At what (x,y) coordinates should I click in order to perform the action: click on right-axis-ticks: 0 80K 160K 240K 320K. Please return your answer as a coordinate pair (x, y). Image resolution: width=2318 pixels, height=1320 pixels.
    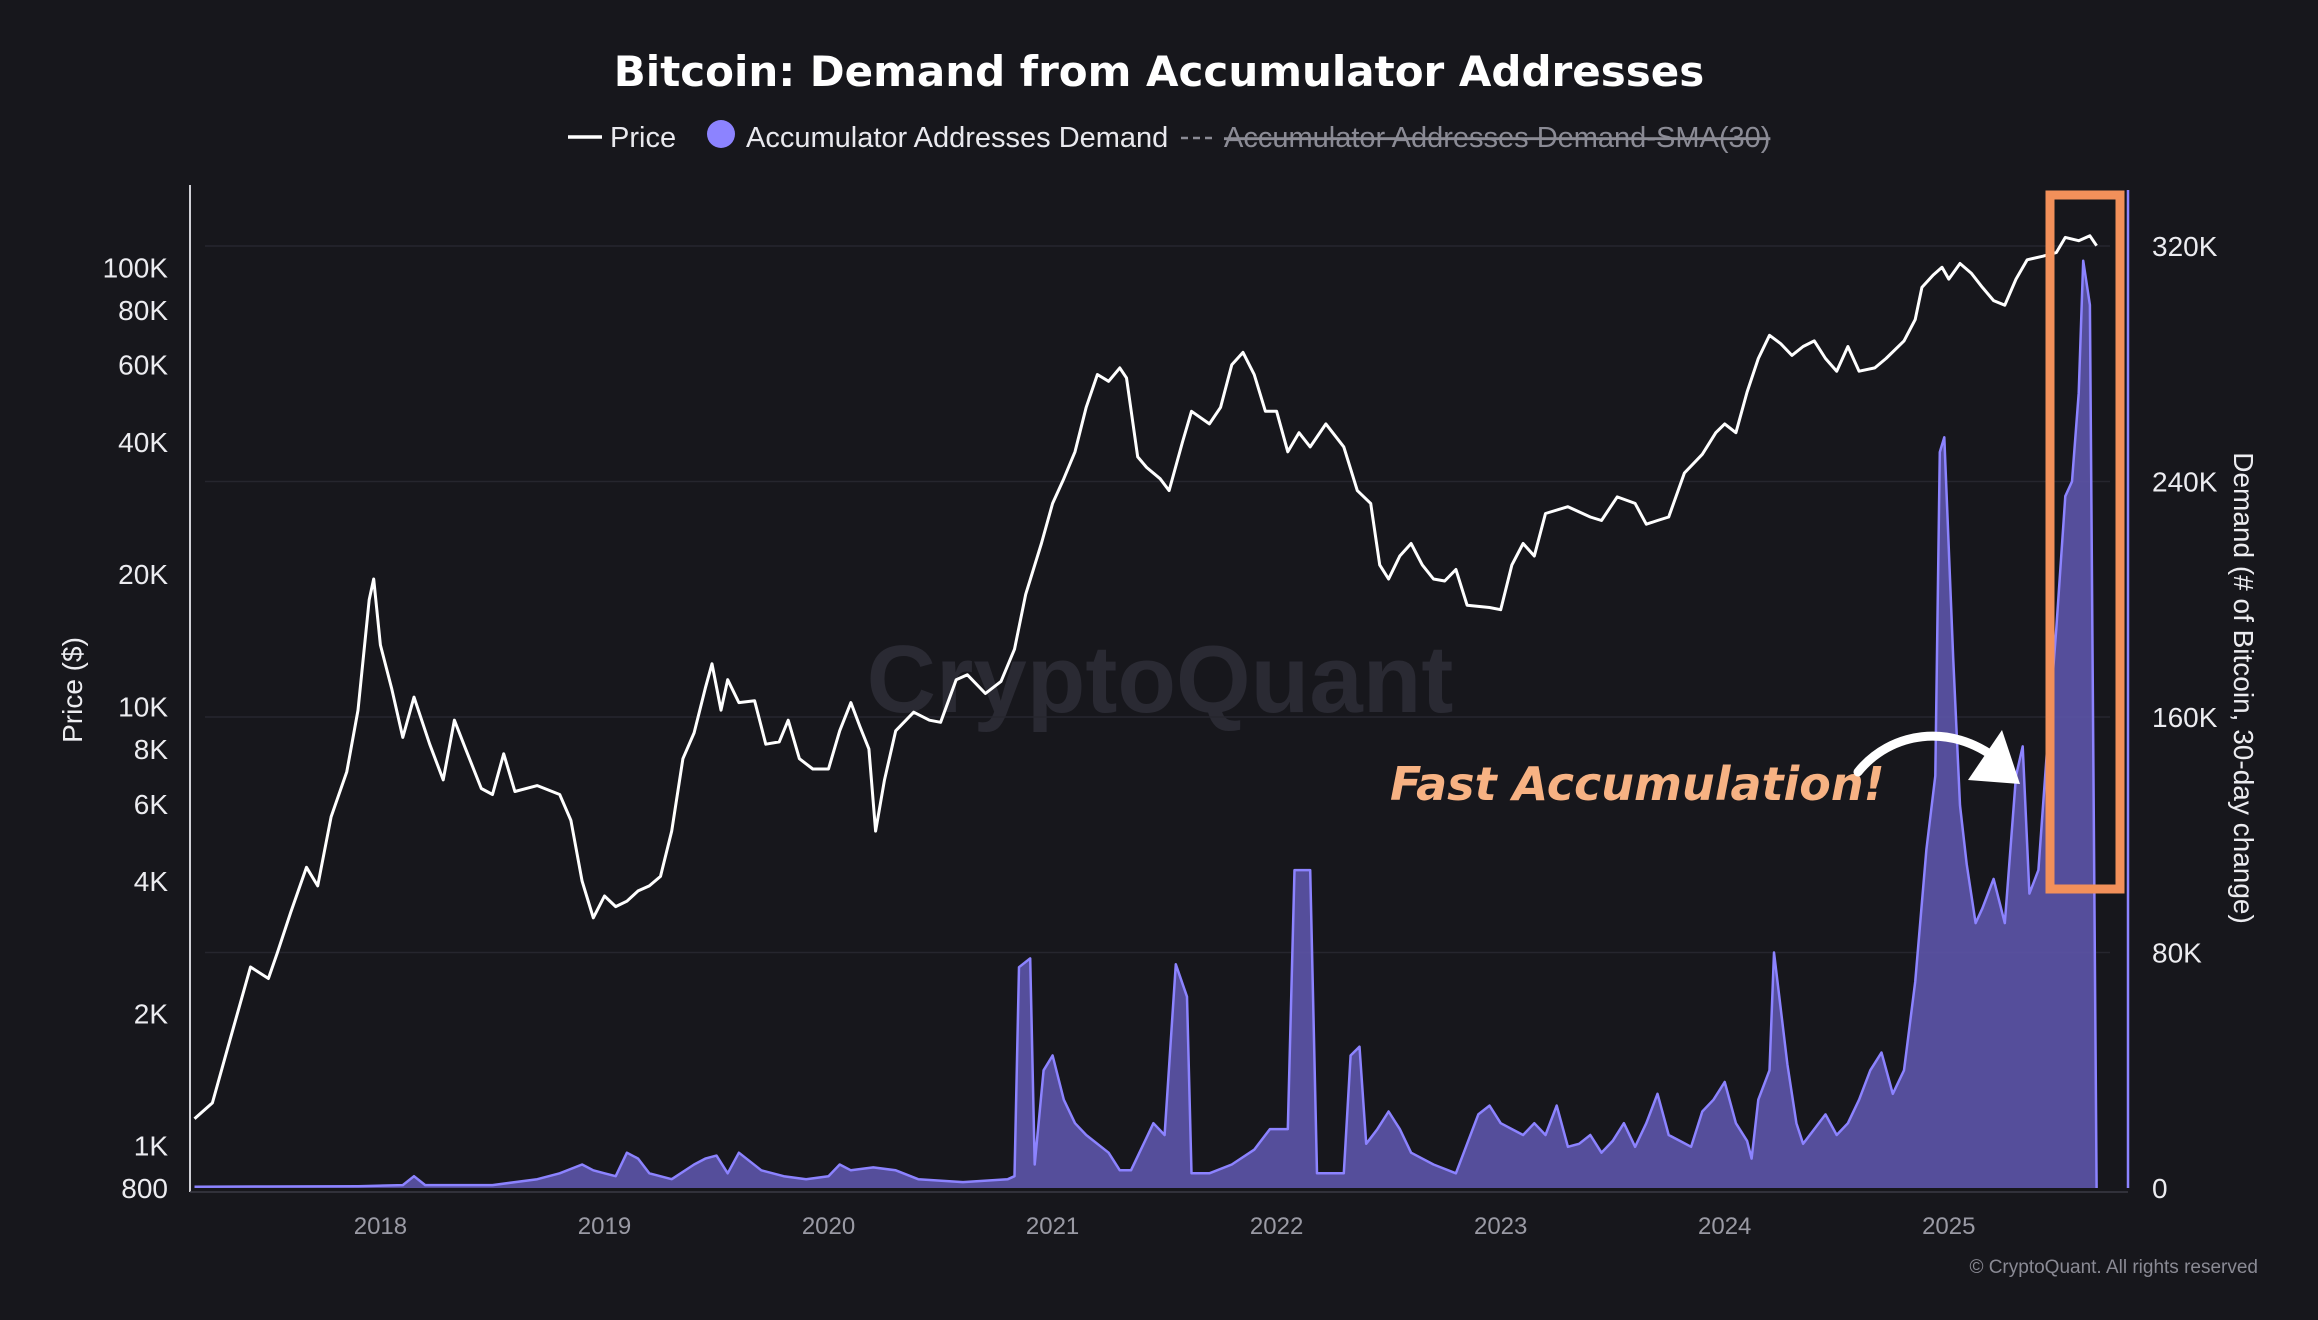
    Looking at the image, I should click on (2185, 717).